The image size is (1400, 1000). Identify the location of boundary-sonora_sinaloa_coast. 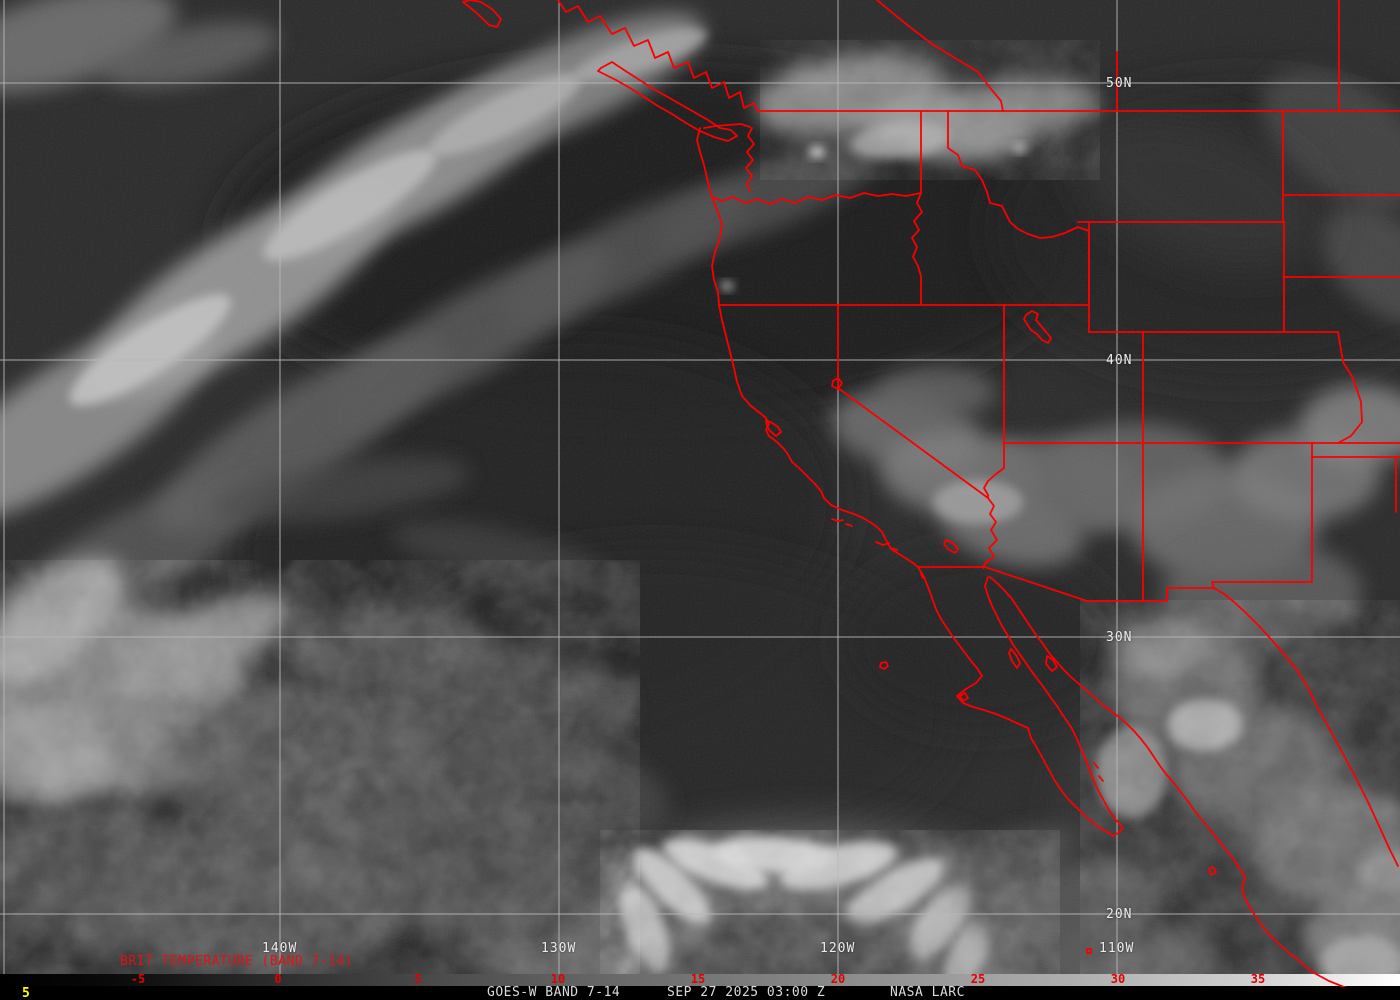
(1168, 781).